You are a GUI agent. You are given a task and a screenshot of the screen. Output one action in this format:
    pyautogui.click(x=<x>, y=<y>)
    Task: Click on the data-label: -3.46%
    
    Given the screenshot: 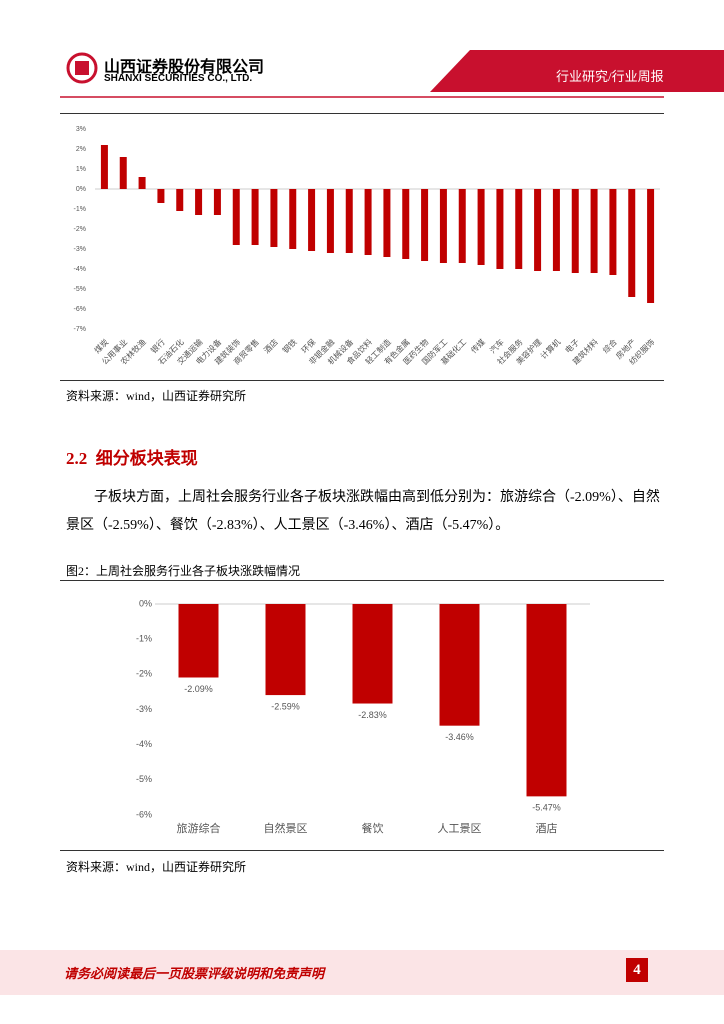 What is the action you would take?
    pyautogui.click(x=459, y=737)
    